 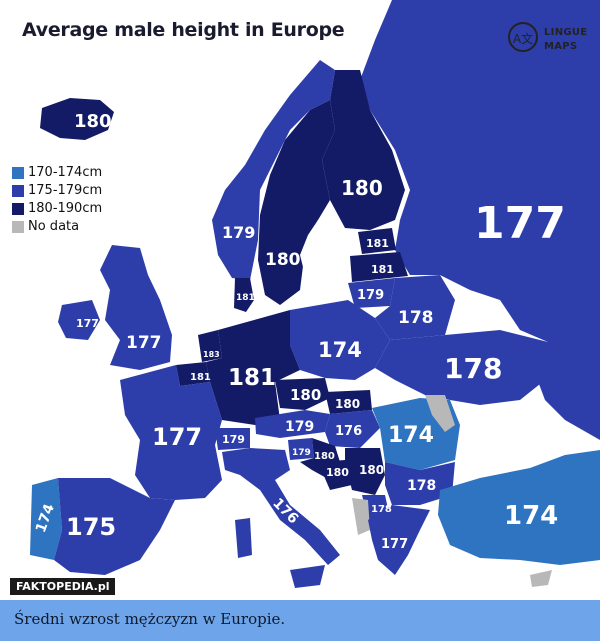 I want to click on label-bosnia: 180, so click(x=337, y=472).